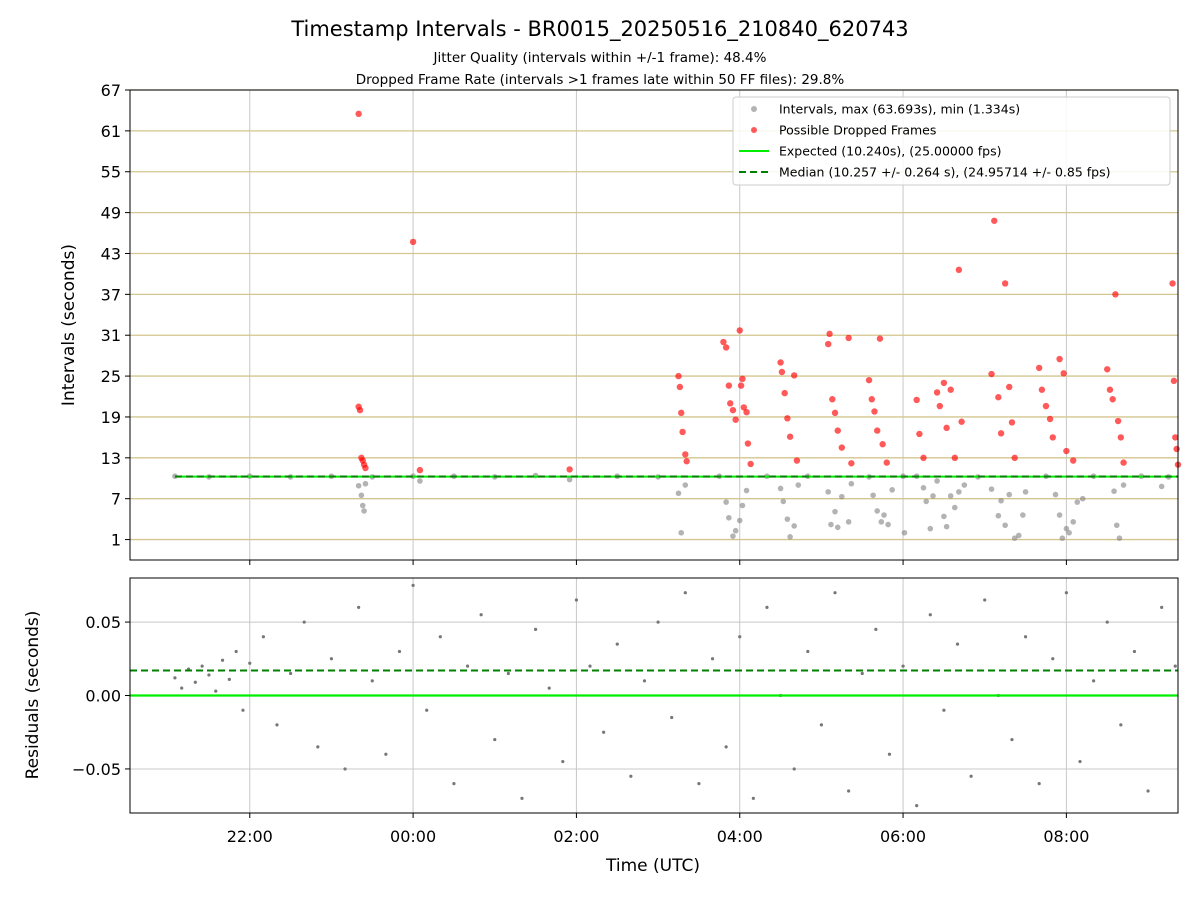 The width and height of the screenshot is (1200, 900). What do you see at coordinates (890, 151) in the screenshot?
I see `legend-entry-expected: Expected (10.240s), (25.00000 fps)` at bounding box center [890, 151].